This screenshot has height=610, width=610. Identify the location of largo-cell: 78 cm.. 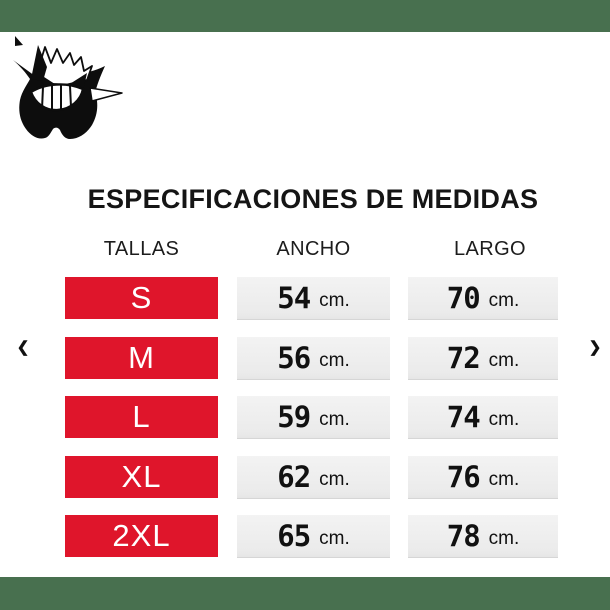
(483, 536).